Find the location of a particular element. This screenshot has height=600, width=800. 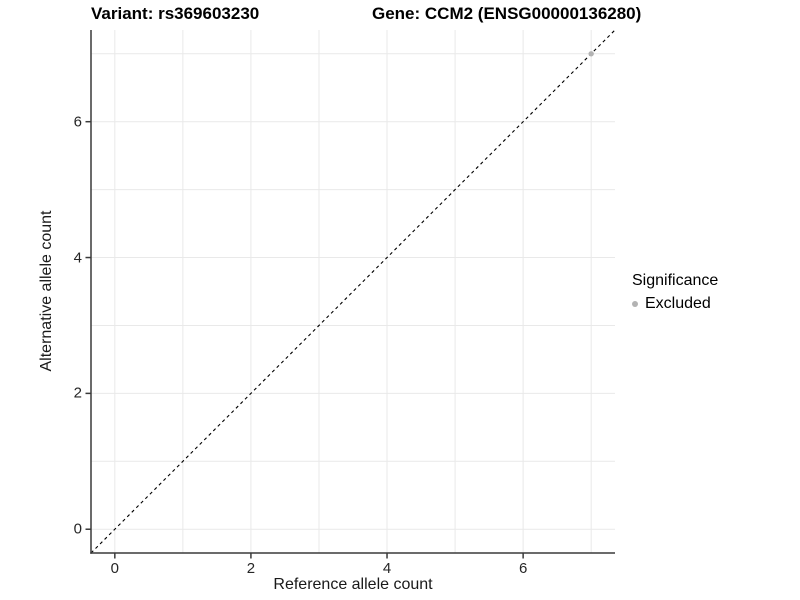

y-axis-title: Alternative allele count is located at coordinates (46, 291).